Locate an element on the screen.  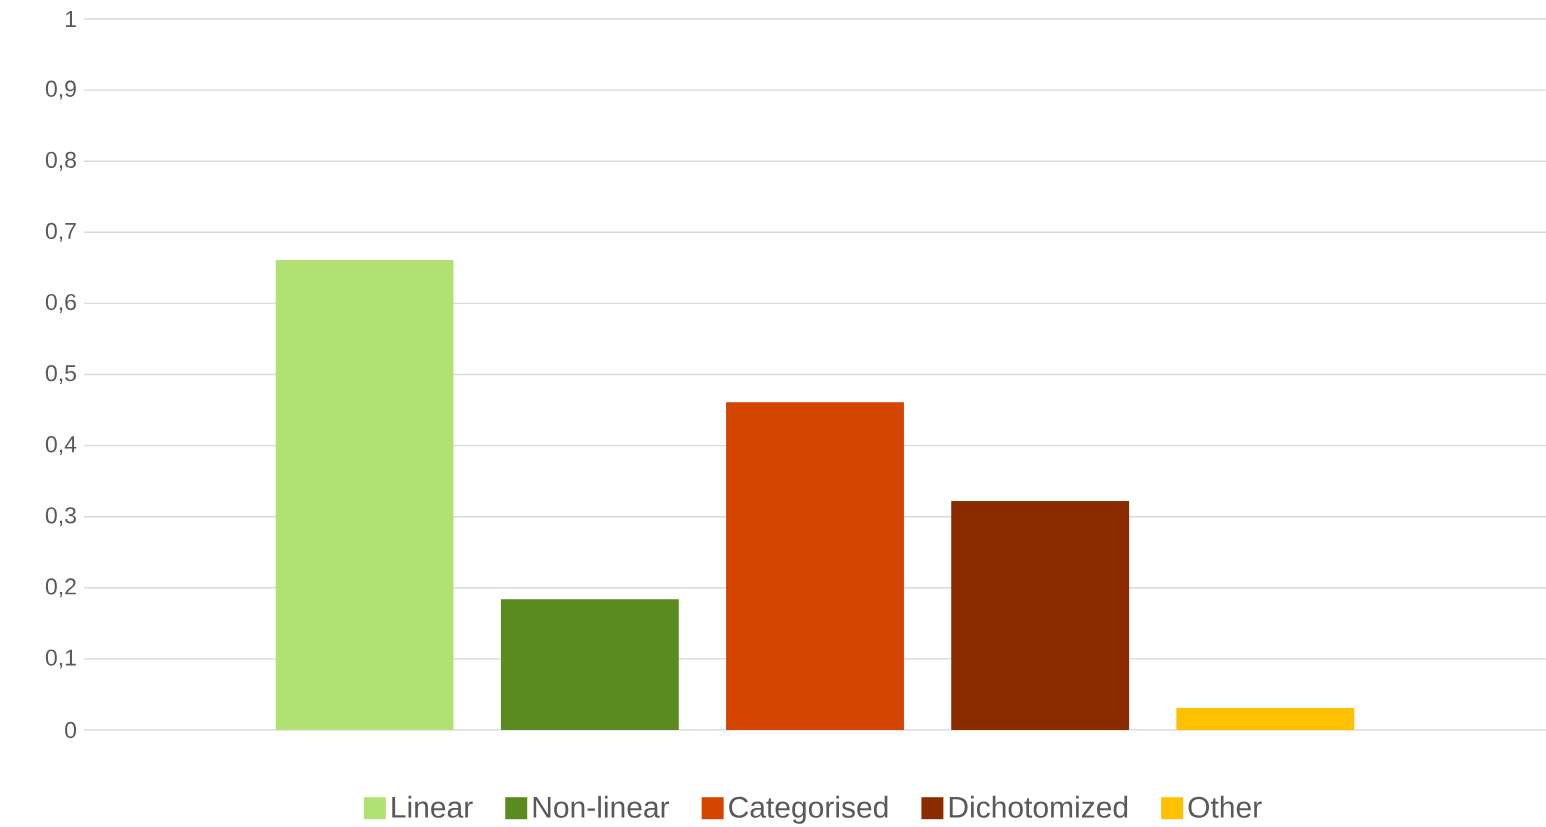
y-tick-label: 0,5 is located at coordinates (60, 375).